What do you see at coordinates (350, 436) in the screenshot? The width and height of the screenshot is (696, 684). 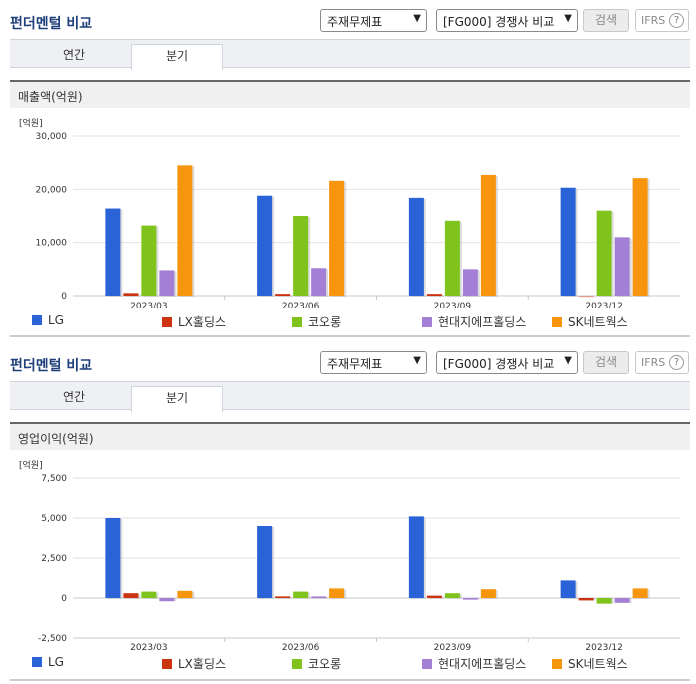 I see `chart-subtitle-bar: 영업이익(억원)` at bounding box center [350, 436].